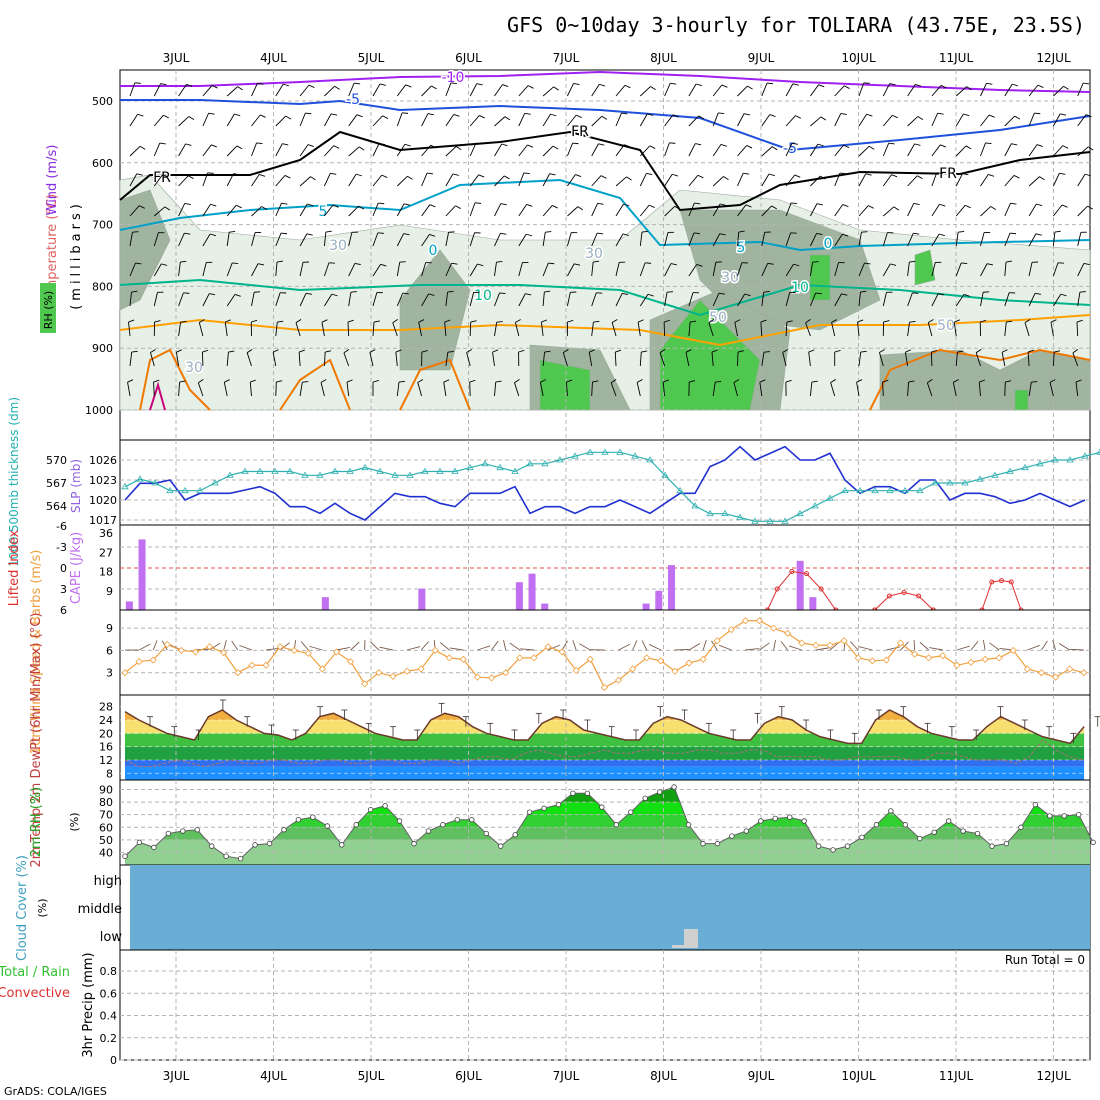  I want to click on contour-label: 10, so click(483, 296).